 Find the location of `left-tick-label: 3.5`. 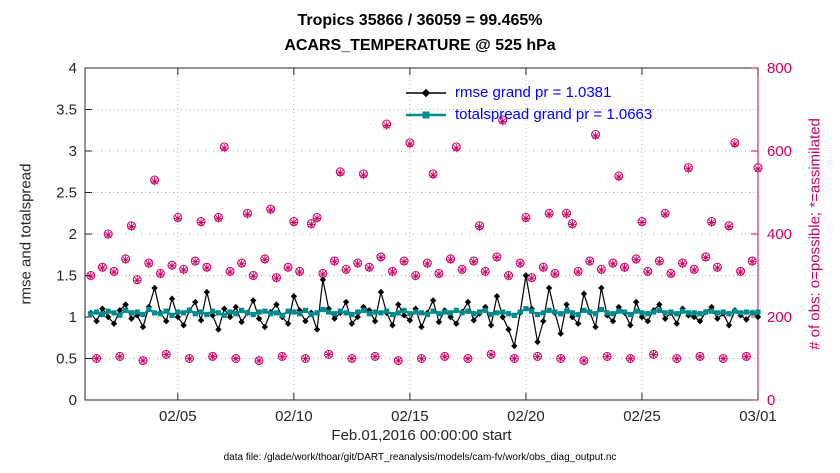

left-tick-label: 3.5 is located at coordinates (66, 110).